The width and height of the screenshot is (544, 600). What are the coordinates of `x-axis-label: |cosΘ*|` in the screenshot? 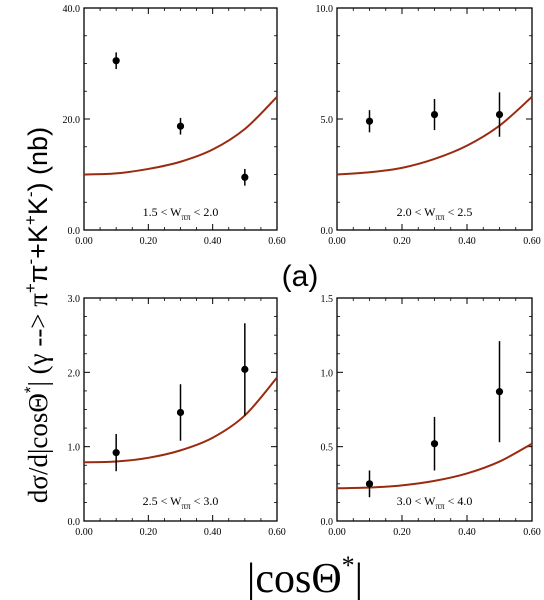 It's located at (305, 575).